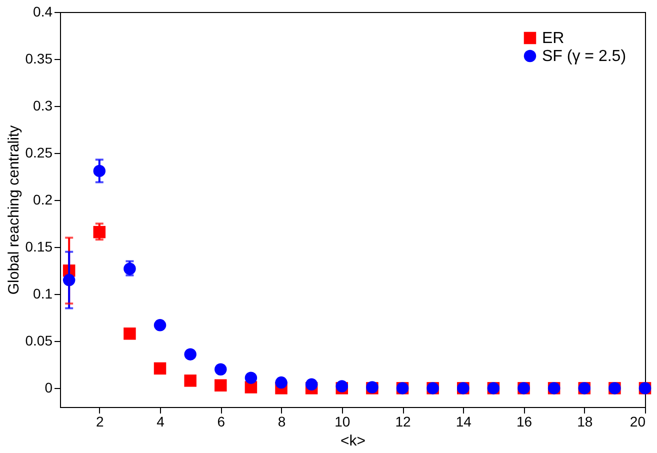 Image resolution: width=657 pixels, height=453 pixels. Describe the element at coordinates (100, 422) in the screenshot. I see `x-tick-label: 2` at that location.